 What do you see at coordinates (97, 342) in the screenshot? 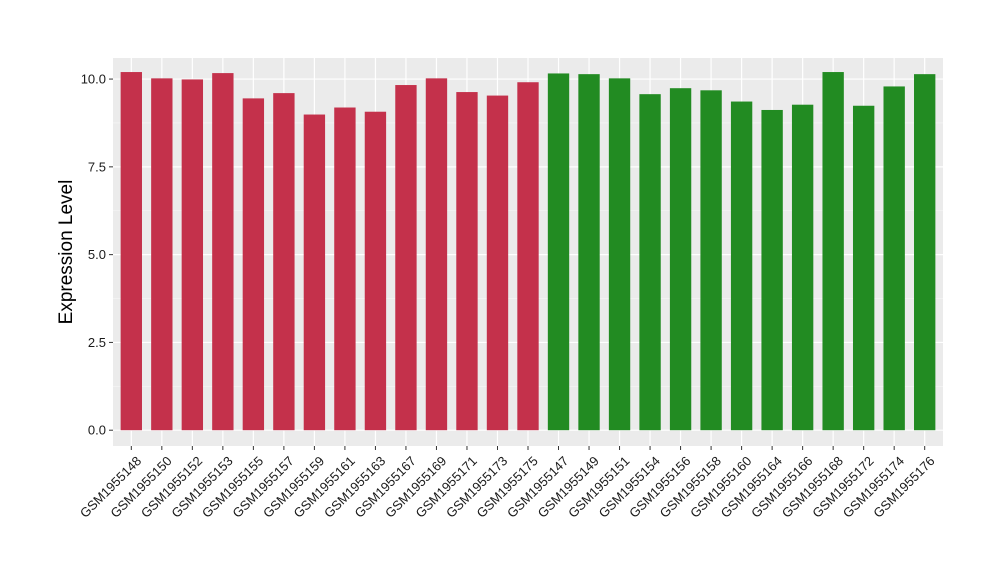
I see `y-tick-label: 2.5` at bounding box center [97, 342].